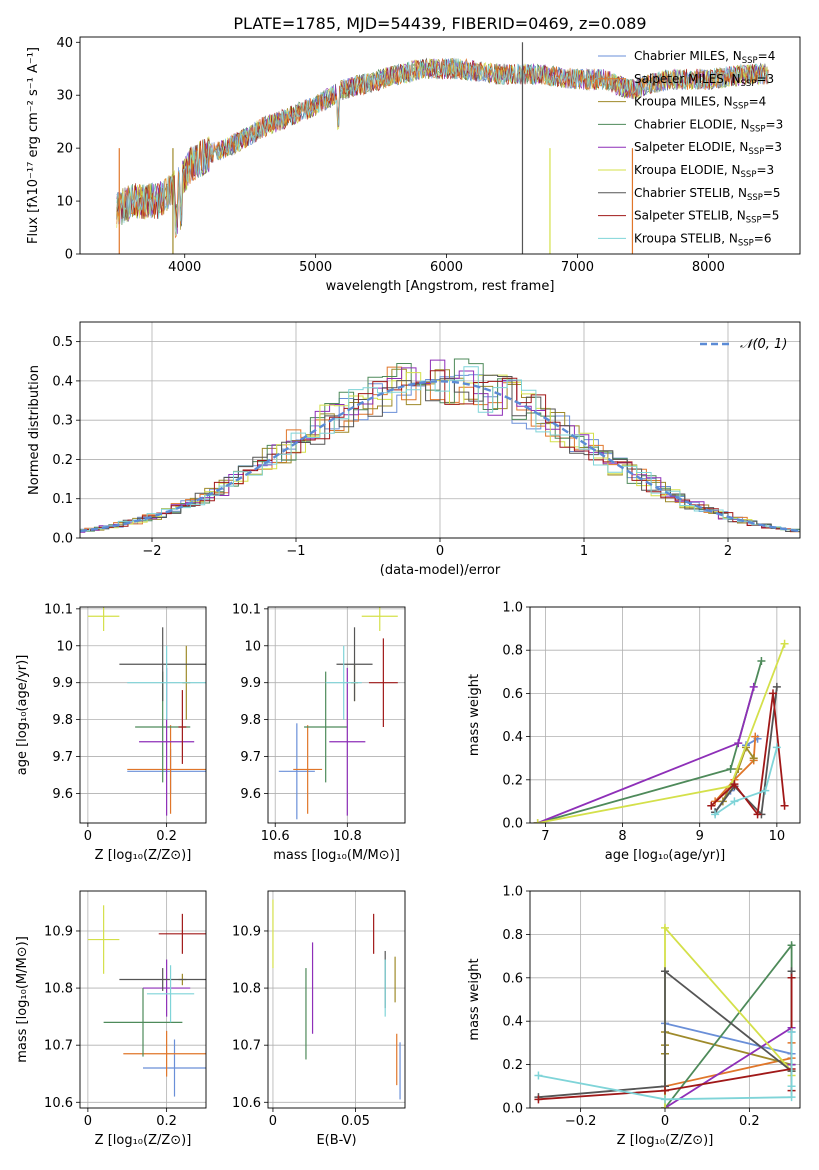 Image resolution: width=819 pixels, height=1170 pixels. I want to click on legend-label: Kroupa MILES, NSSP=4, so click(700, 103).